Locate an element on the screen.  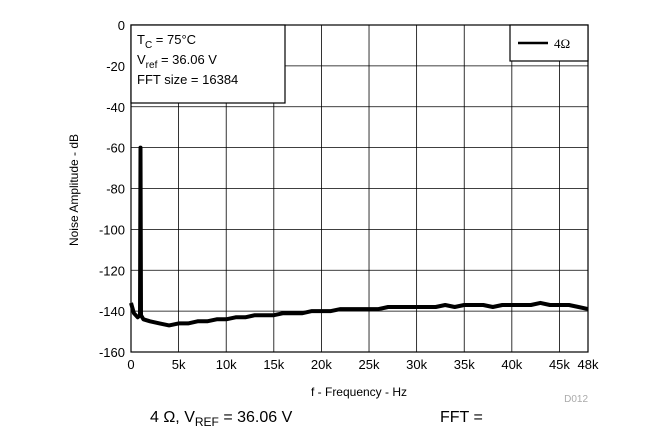
x-tick-label: 5k is located at coordinates (179, 364).